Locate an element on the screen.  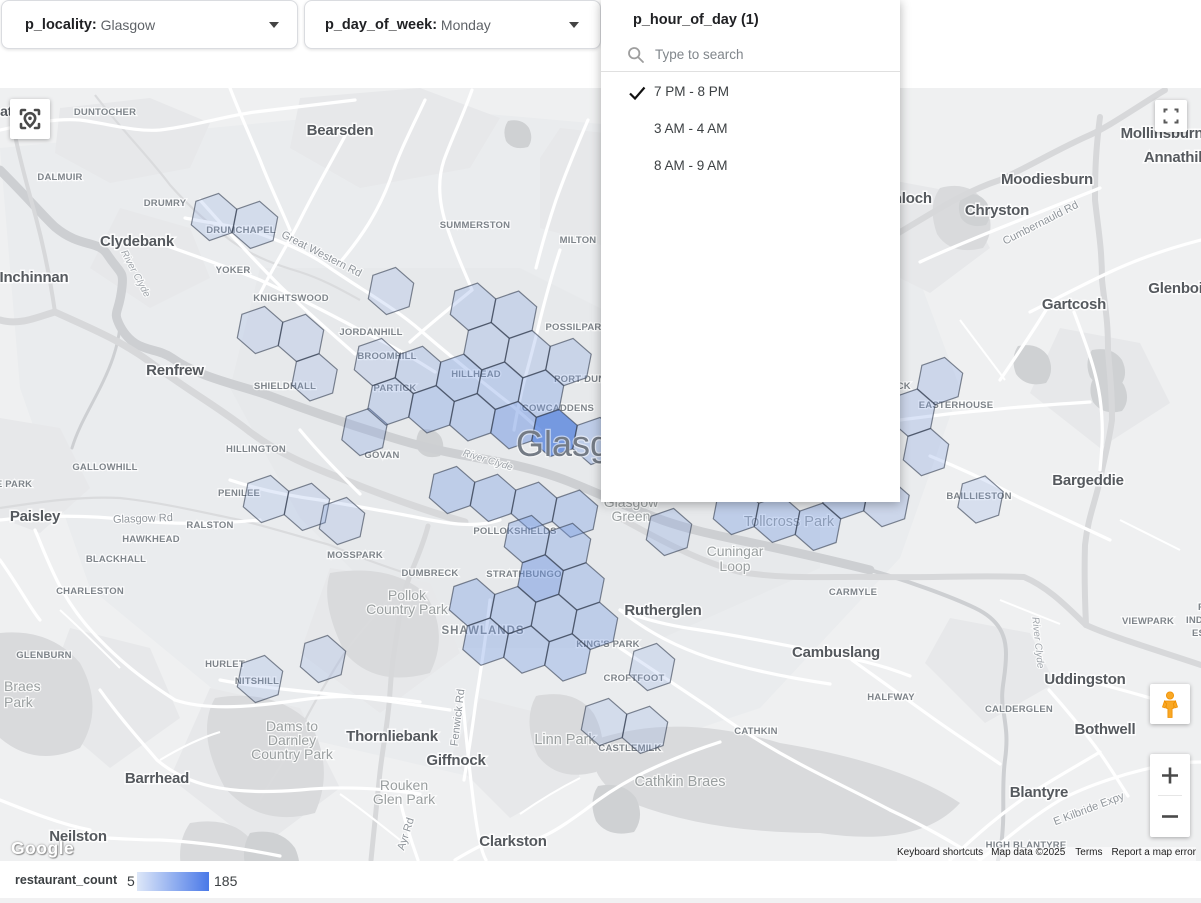
svg-text: BAILLIESTON is located at coordinates (978, 496).